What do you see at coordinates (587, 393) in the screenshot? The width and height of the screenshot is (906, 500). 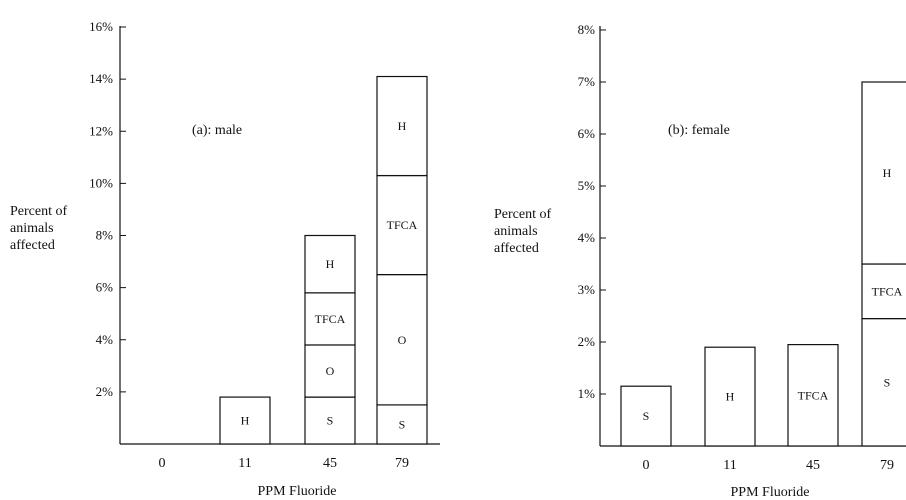 I see `y-tick-label: 1%` at bounding box center [587, 393].